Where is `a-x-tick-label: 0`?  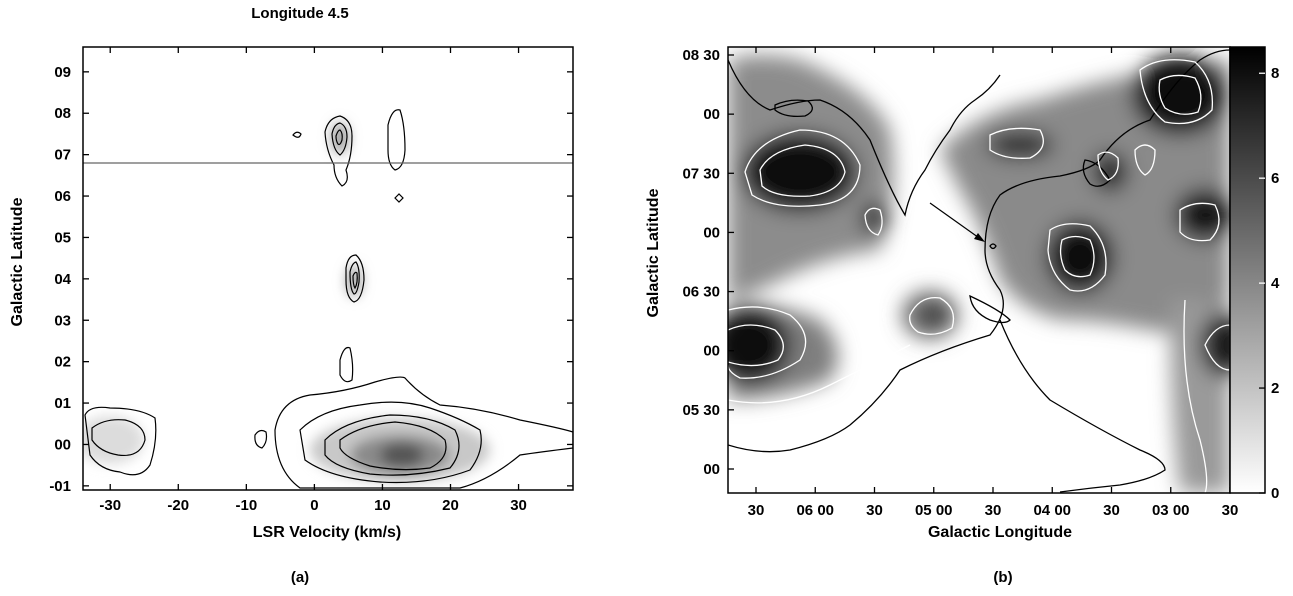 a-x-tick-label: 0 is located at coordinates (314, 505).